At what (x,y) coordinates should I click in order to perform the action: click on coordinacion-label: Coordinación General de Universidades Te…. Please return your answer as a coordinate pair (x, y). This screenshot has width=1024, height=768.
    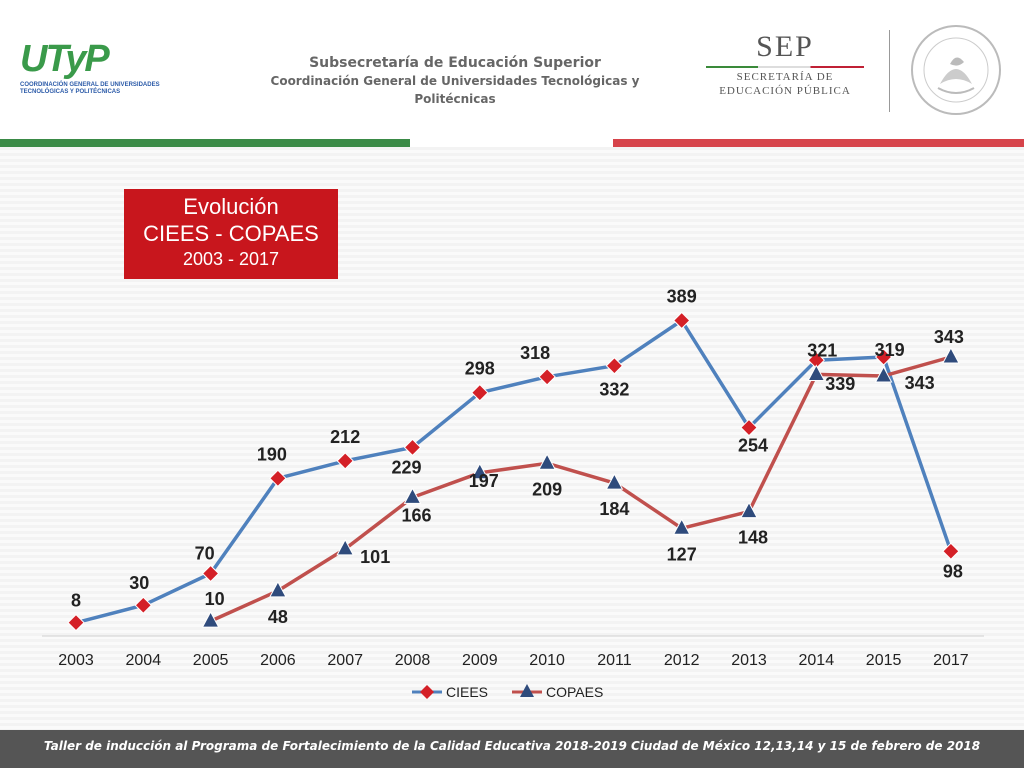
    Looking at the image, I should click on (455, 90).